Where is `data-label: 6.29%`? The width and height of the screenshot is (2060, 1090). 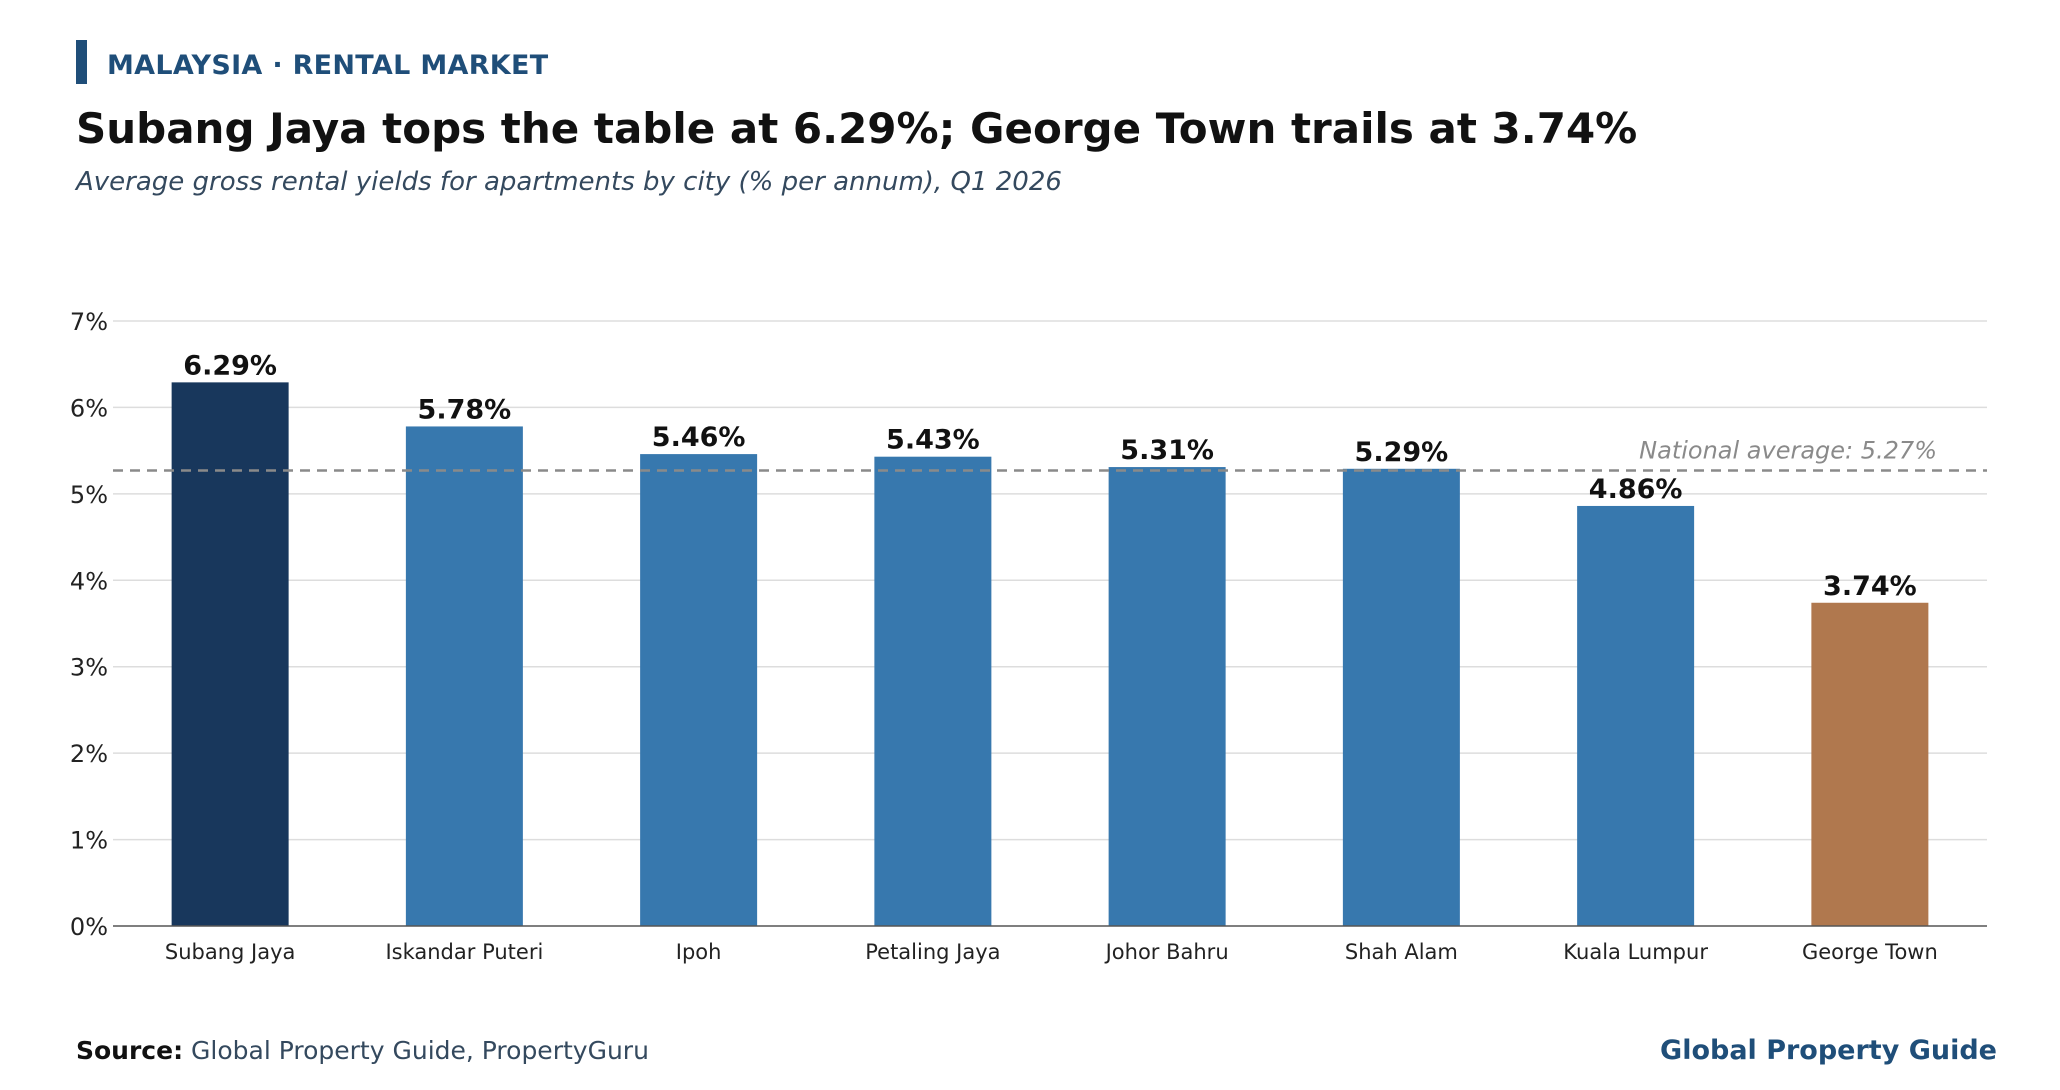 data-label: 6.29% is located at coordinates (230, 365).